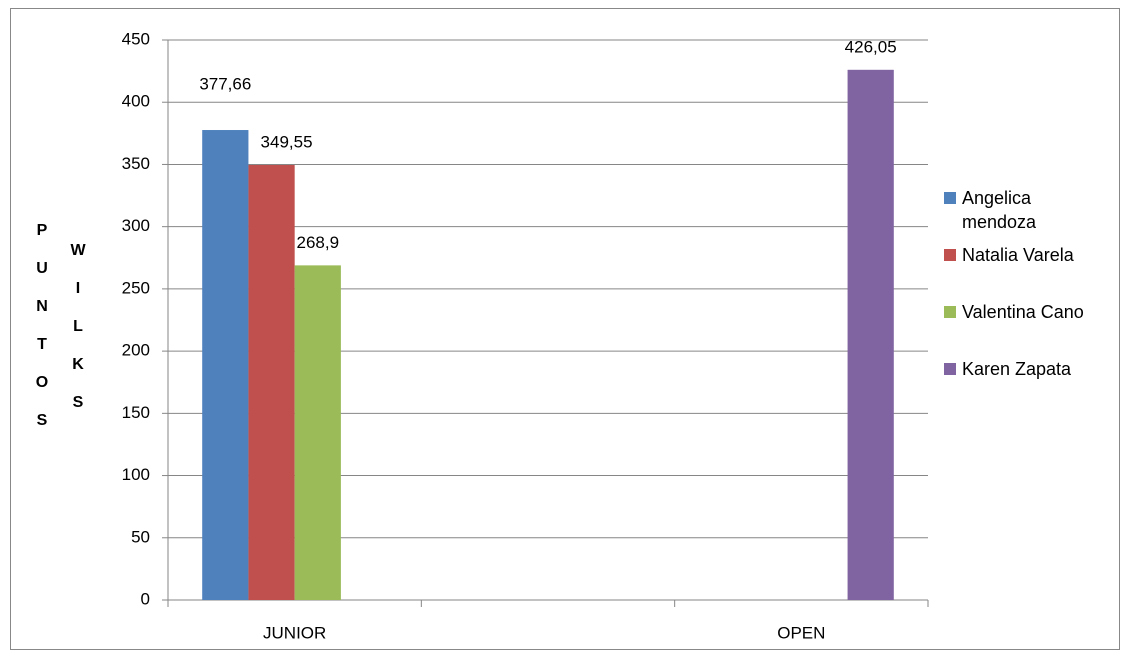  I want to click on y-tick-label: 300, so click(136, 225).